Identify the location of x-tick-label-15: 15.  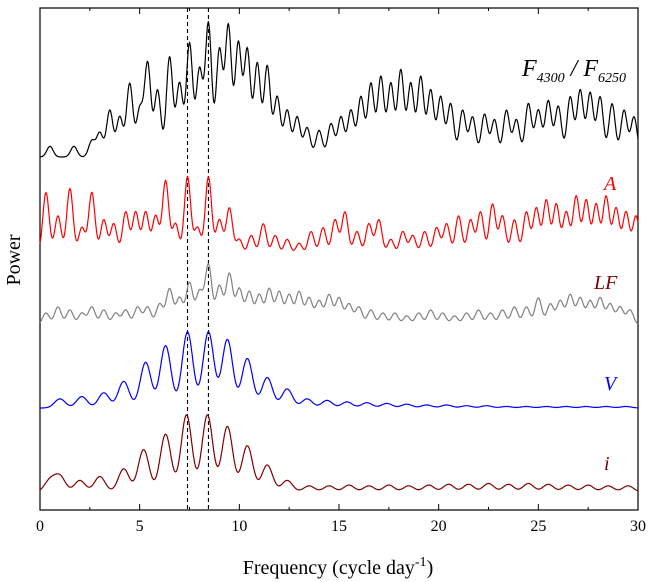
(339, 526).